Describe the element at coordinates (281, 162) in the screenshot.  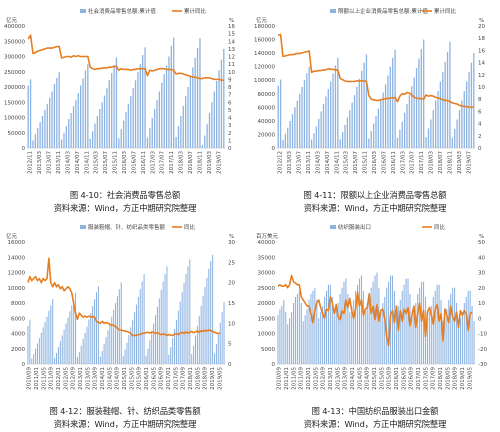
I see `x-axis-tick-label: 2012/12` at that location.